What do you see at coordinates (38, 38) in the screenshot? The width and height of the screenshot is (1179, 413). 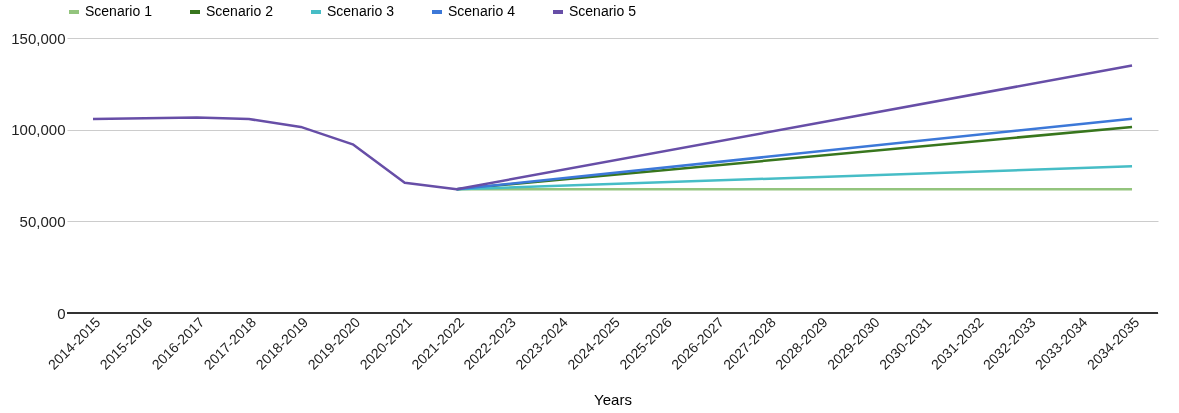 I see `y-tick-label: 150,000` at bounding box center [38, 38].